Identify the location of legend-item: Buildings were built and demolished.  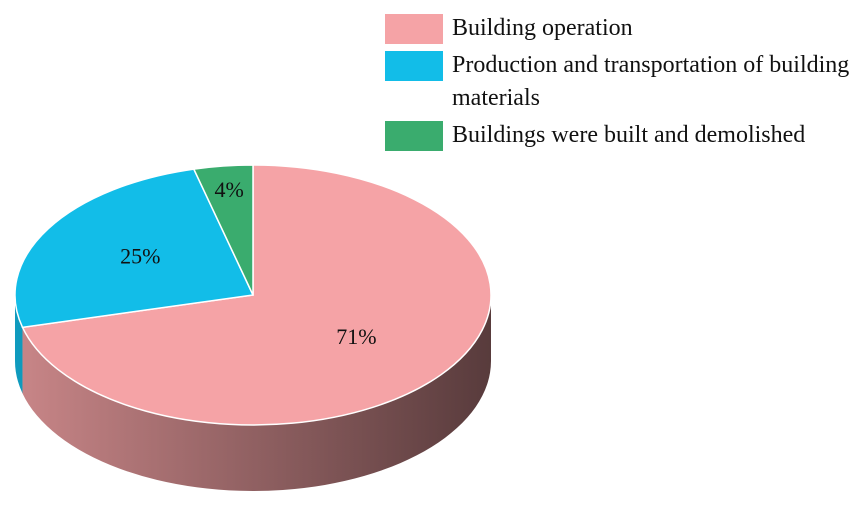
(623, 135).